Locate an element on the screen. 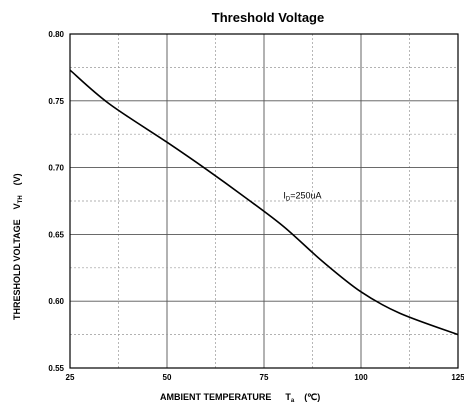 The image size is (464, 410). annotation-rest: =250uA is located at coordinates (305, 195).